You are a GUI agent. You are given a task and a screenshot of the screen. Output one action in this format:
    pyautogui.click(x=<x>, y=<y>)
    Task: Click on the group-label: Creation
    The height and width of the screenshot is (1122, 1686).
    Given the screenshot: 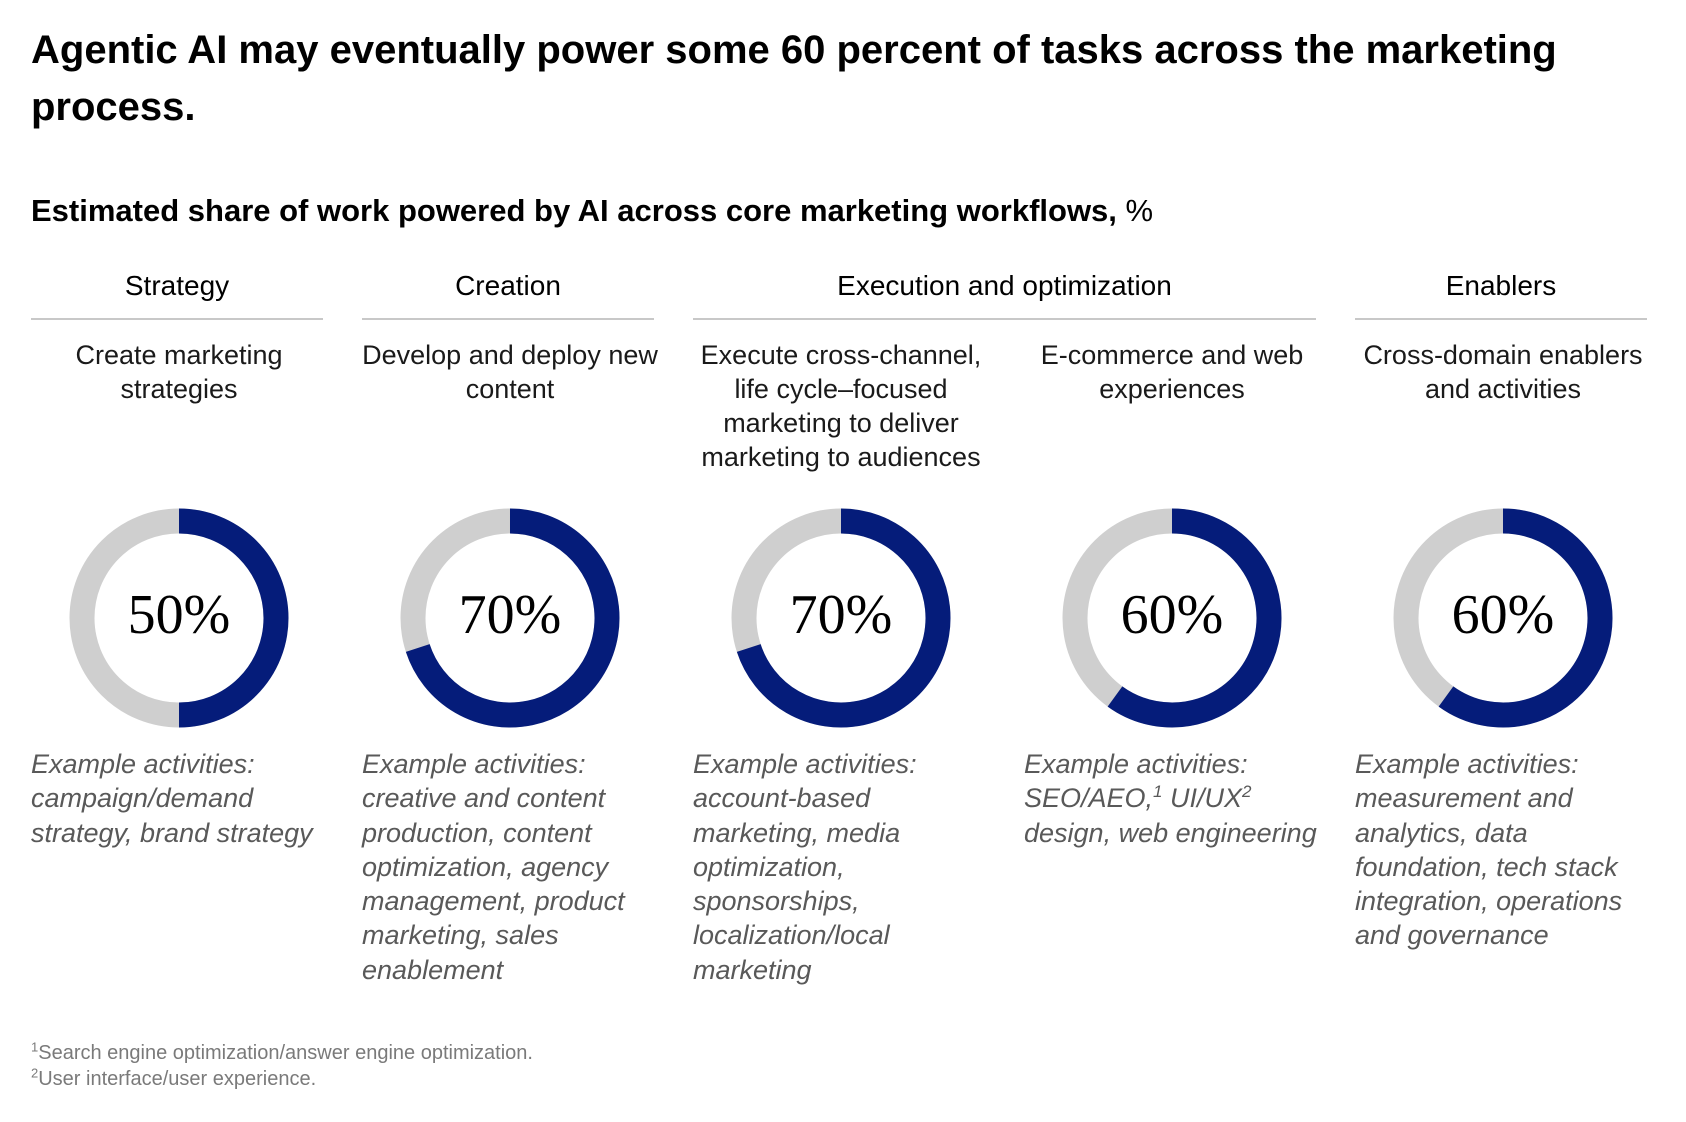 What is the action you would take?
    pyautogui.click(x=508, y=285)
    